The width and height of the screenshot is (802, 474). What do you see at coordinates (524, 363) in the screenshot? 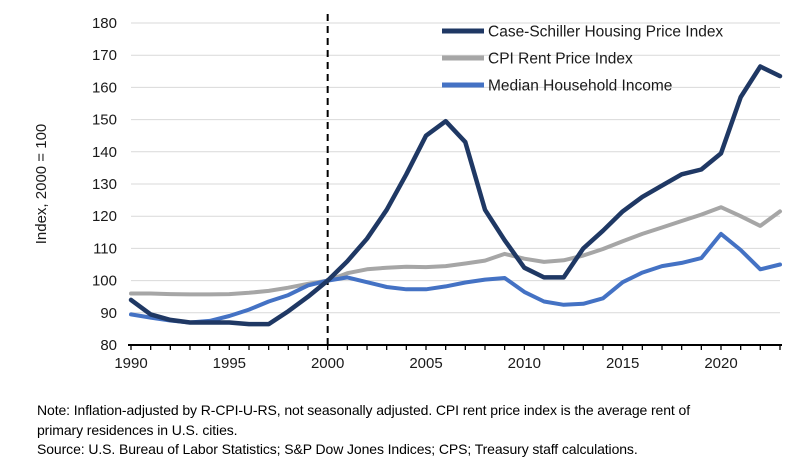
I see `x-tick-label: 2010` at bounding box center [524, 363].